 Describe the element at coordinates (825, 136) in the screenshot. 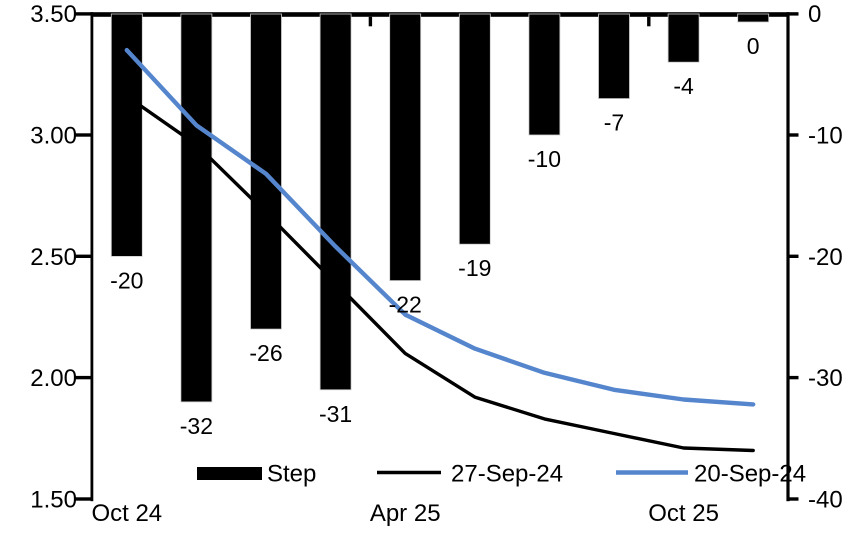

I see `right-axis-tick-label: -10` at that location.